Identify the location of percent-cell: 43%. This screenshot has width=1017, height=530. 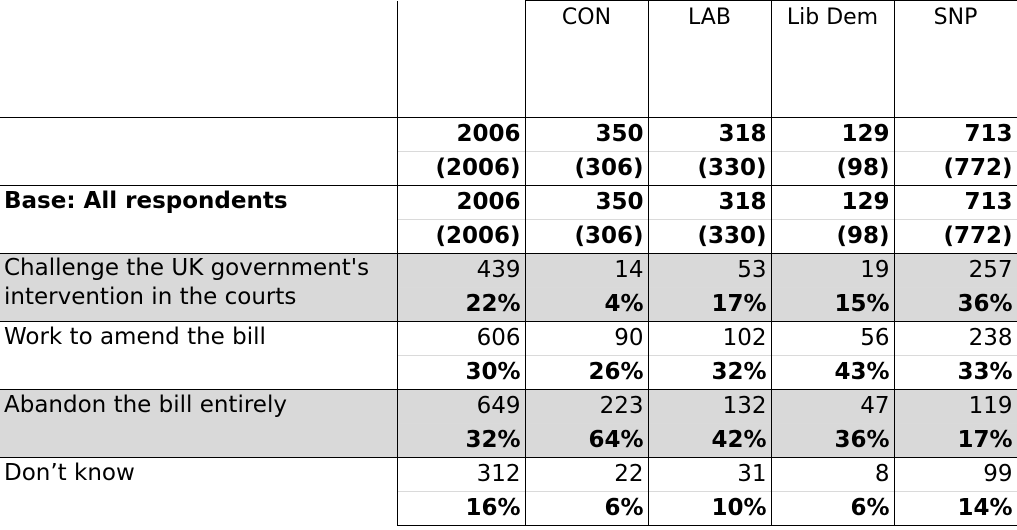
(832, 372).